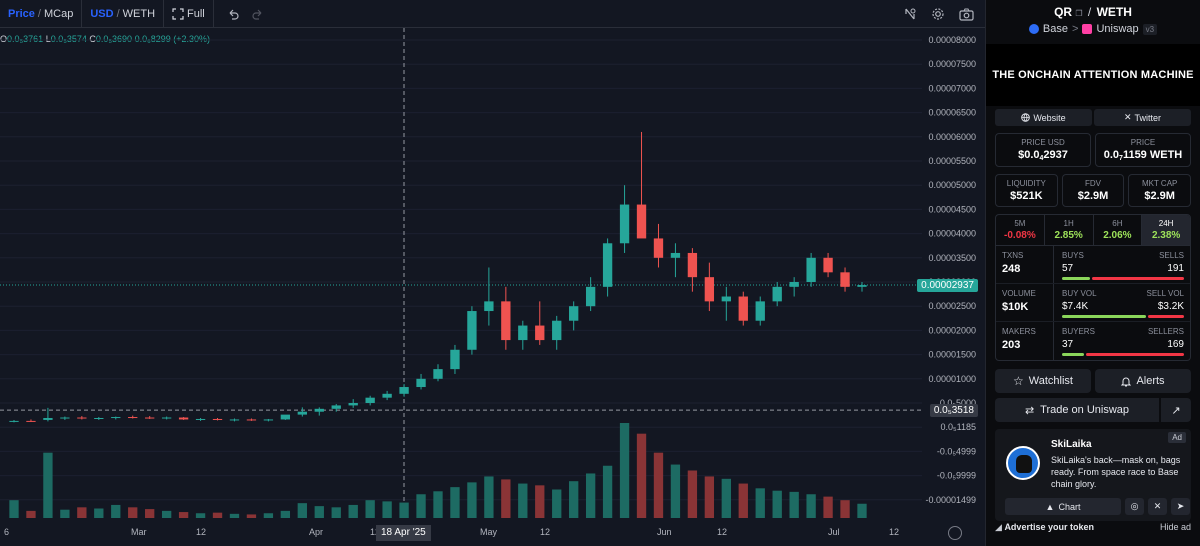 This screenshot has width=1200, height=546. I want to click on current-price-badge: 0.00002937, so click(947, 286).